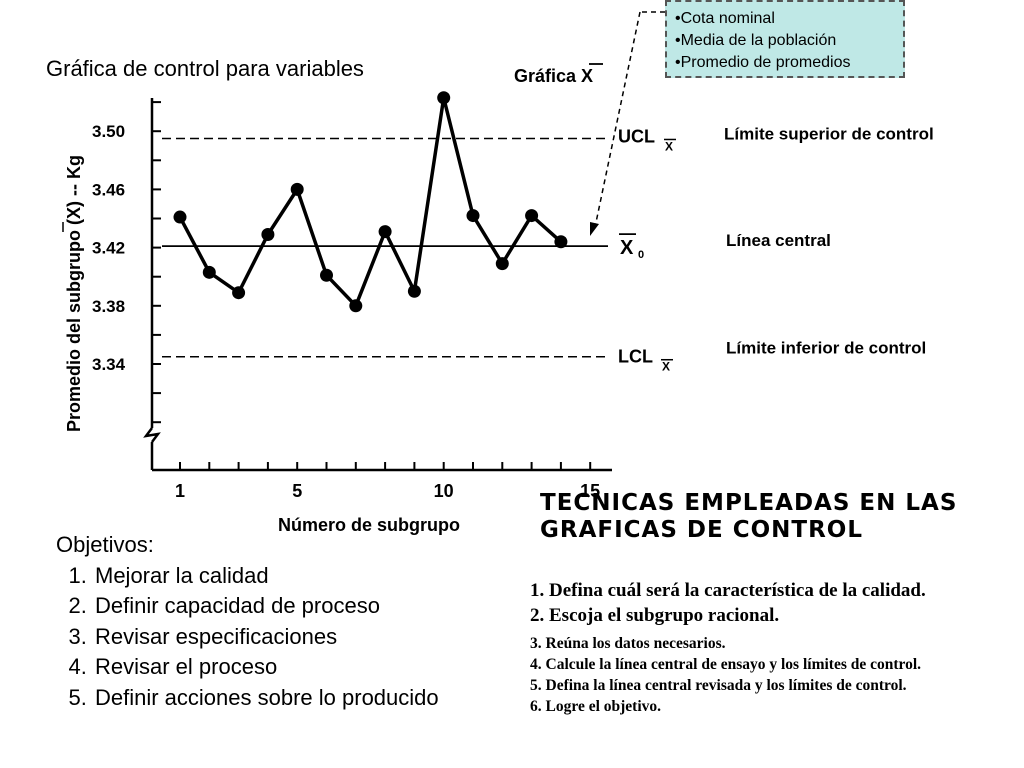 The height and width of the screenshot is (768, 1024). Describe the element at coordinates (702, 530) in the screenshot. I see `techniques-title-line2: GRAFICAS DE CONTROL` at that location.